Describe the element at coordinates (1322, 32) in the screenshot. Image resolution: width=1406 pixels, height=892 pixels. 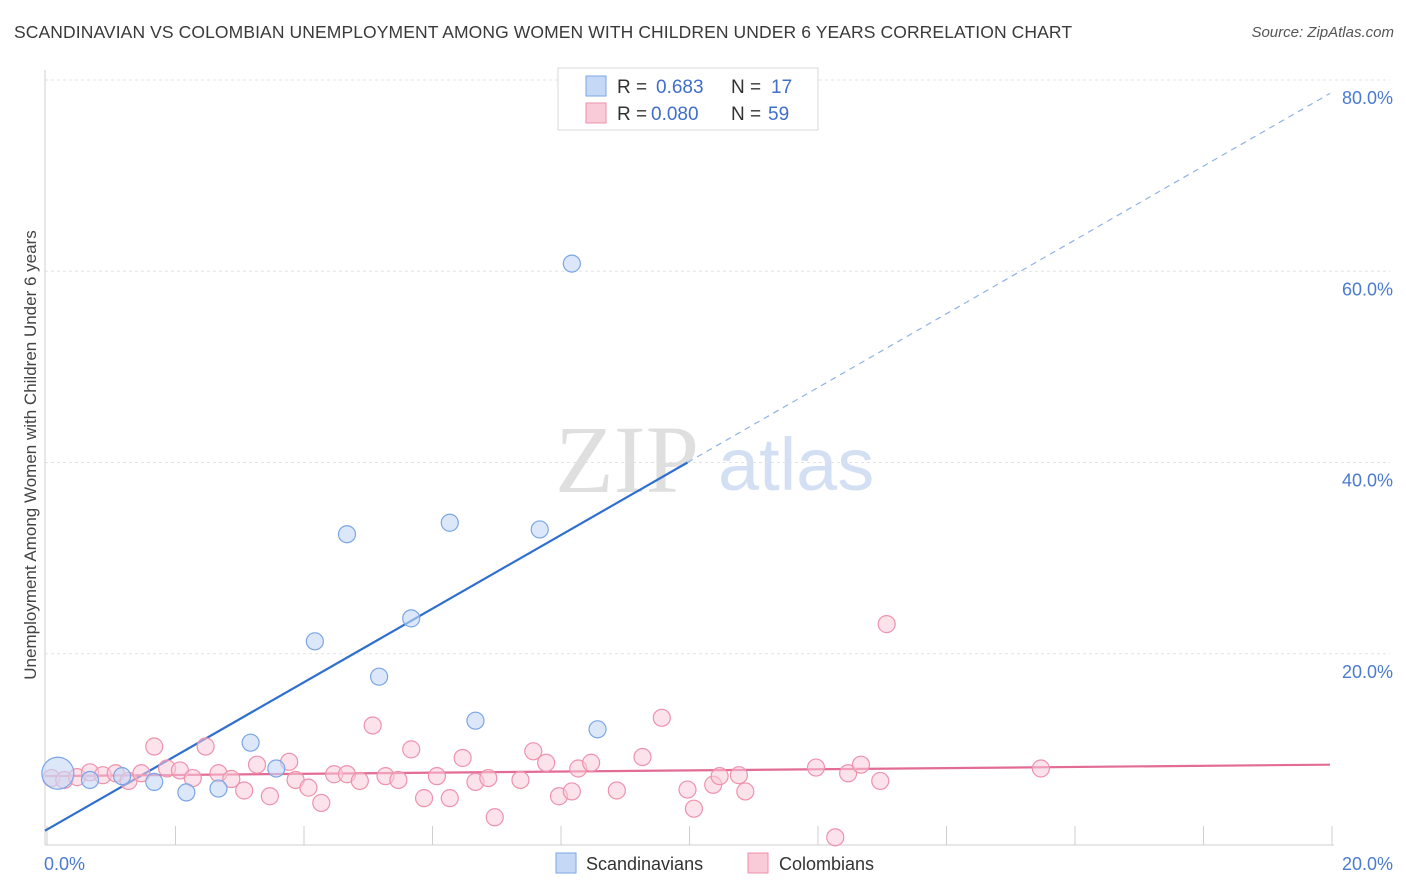
I see `chart-source: Source: ZipAtlas.com` at that location.